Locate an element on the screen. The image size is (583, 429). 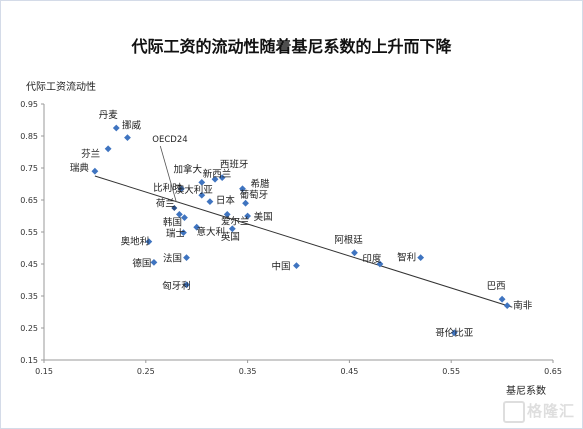
data-point-label: 瑞典 is located at coordinates (80, 168).